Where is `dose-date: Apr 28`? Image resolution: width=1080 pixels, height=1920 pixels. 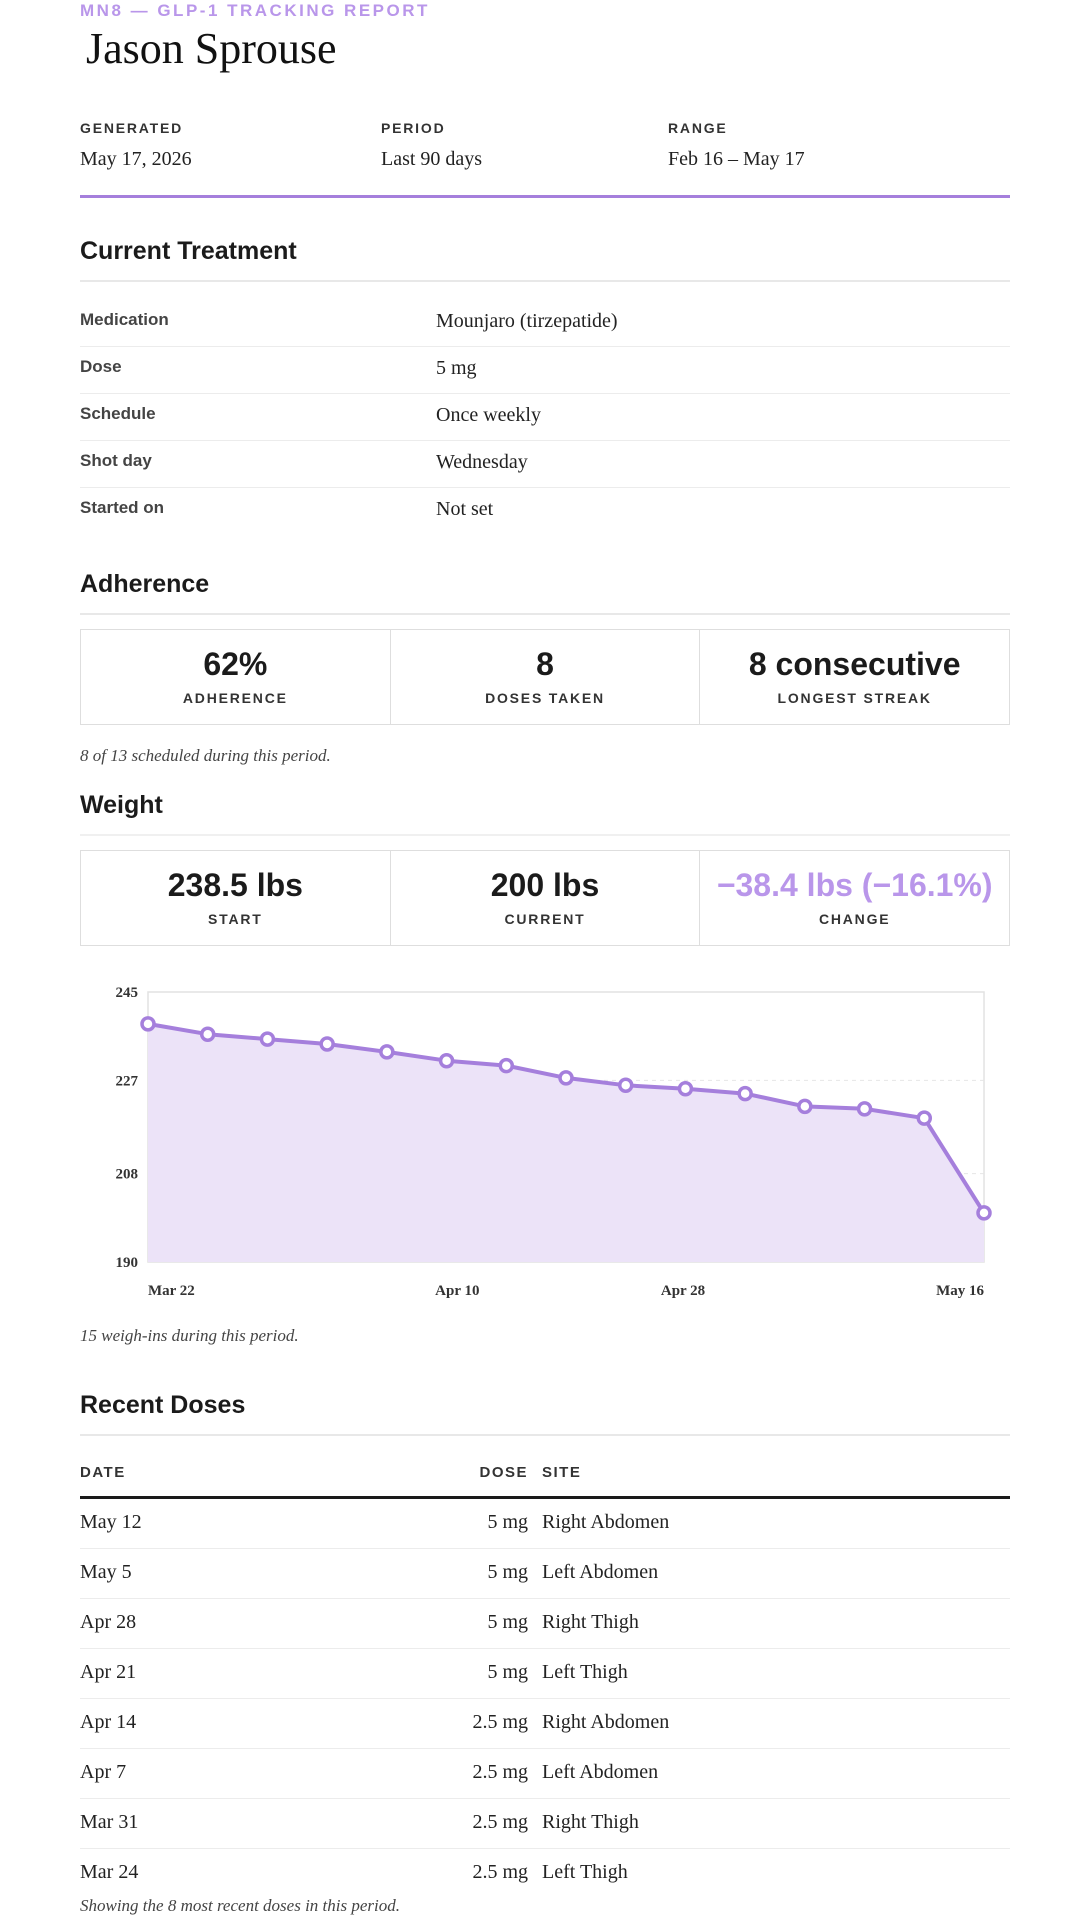
dose-date: Apr 28 is located at coordinates (108, 1622).